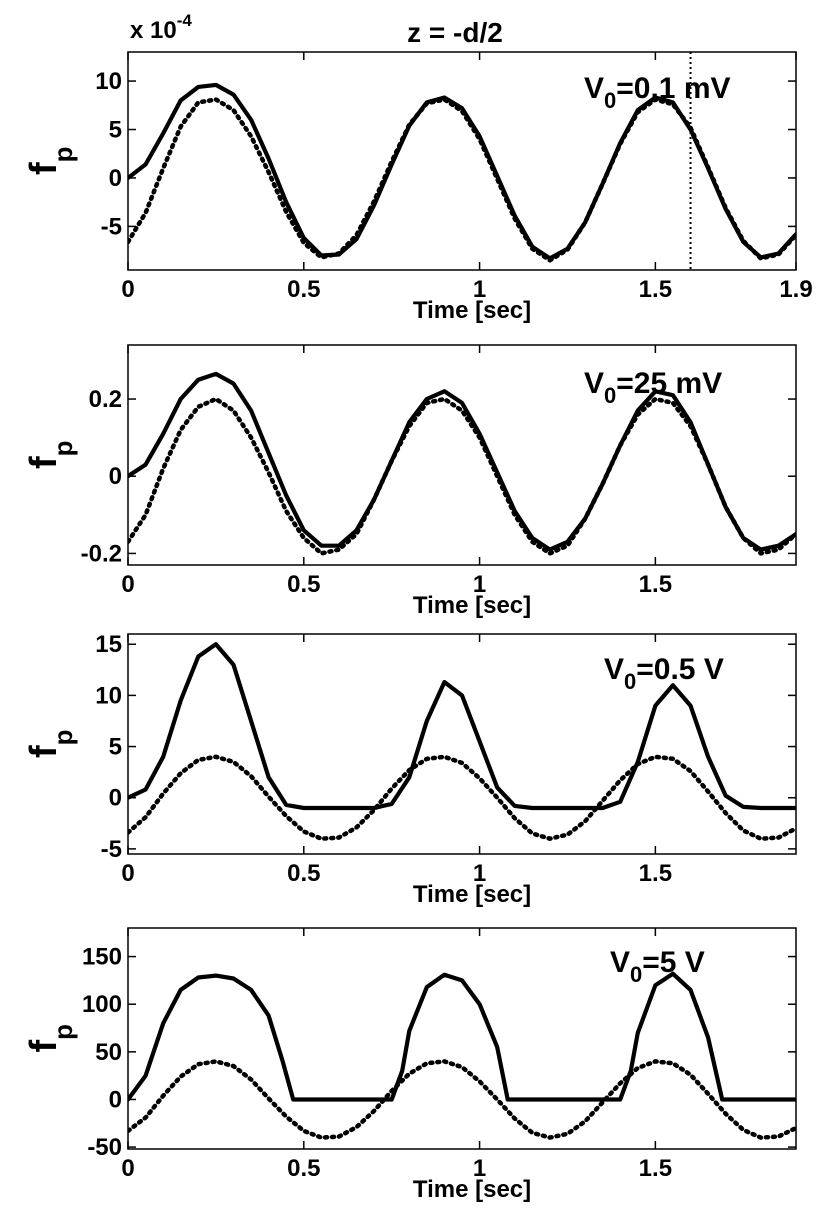  What do you see at coordinates (102, 957) in the screenshot?
I see `y-tick-label: 150` at bounding box center [102, 957].